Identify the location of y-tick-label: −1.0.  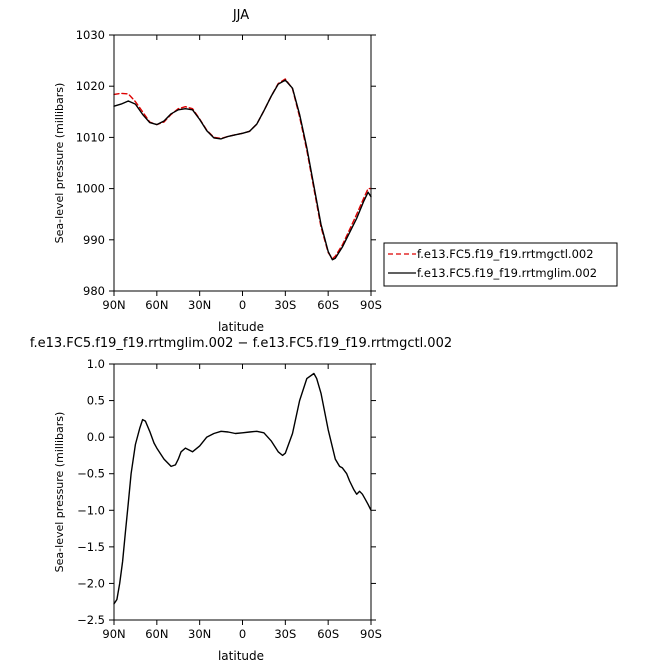
(91, 510).